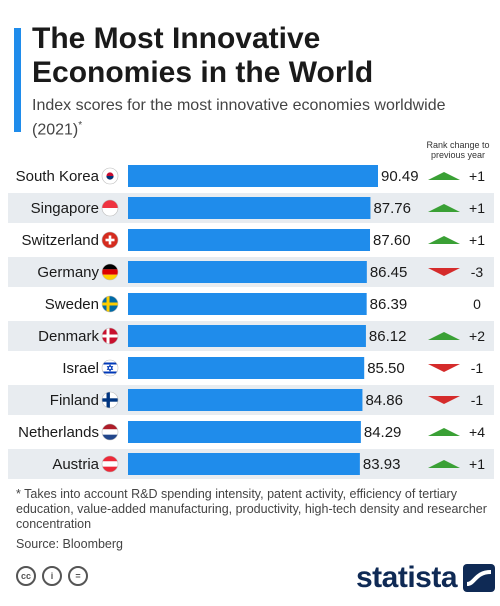 This screenshot has height=606, width=500. What do you see at coordinates (110, 336) in the screenshot?
I see `flag-denmark-icon` at bounding box center [110, 336].